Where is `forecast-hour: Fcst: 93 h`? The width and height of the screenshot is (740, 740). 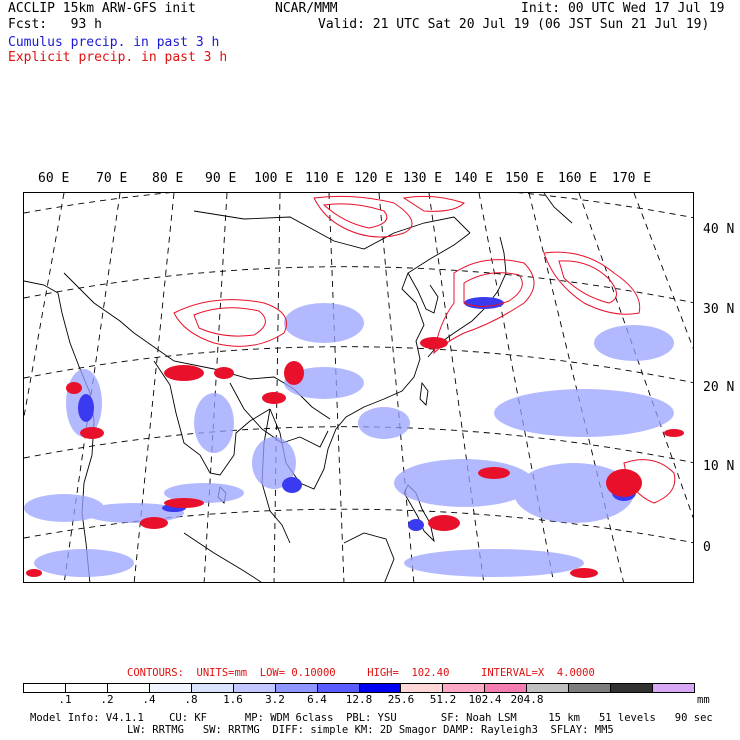
forecast-hour: Fcst: 93 h is located at coordinates (55, 24).